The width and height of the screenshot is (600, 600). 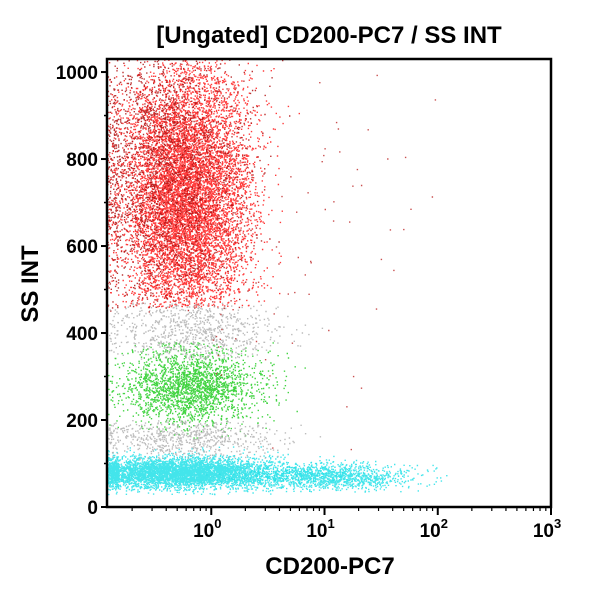 What do you see at coordinates (434, 529) in the screenshot?
I see `x-tick-label-2: 10²` at bounding box center [434, 529].